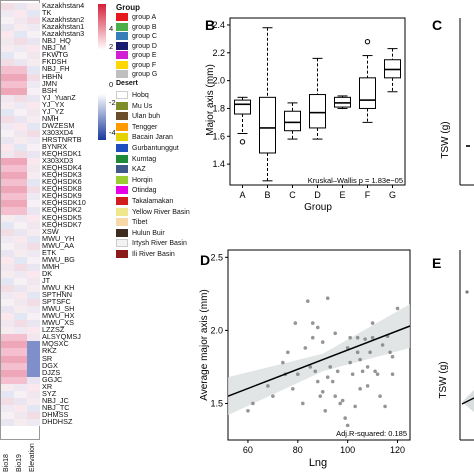 Image resolution: width=474 pixels, height=474 pixels. I want to click on panel-d-ytick-label: 2.0, so click(216, 330).